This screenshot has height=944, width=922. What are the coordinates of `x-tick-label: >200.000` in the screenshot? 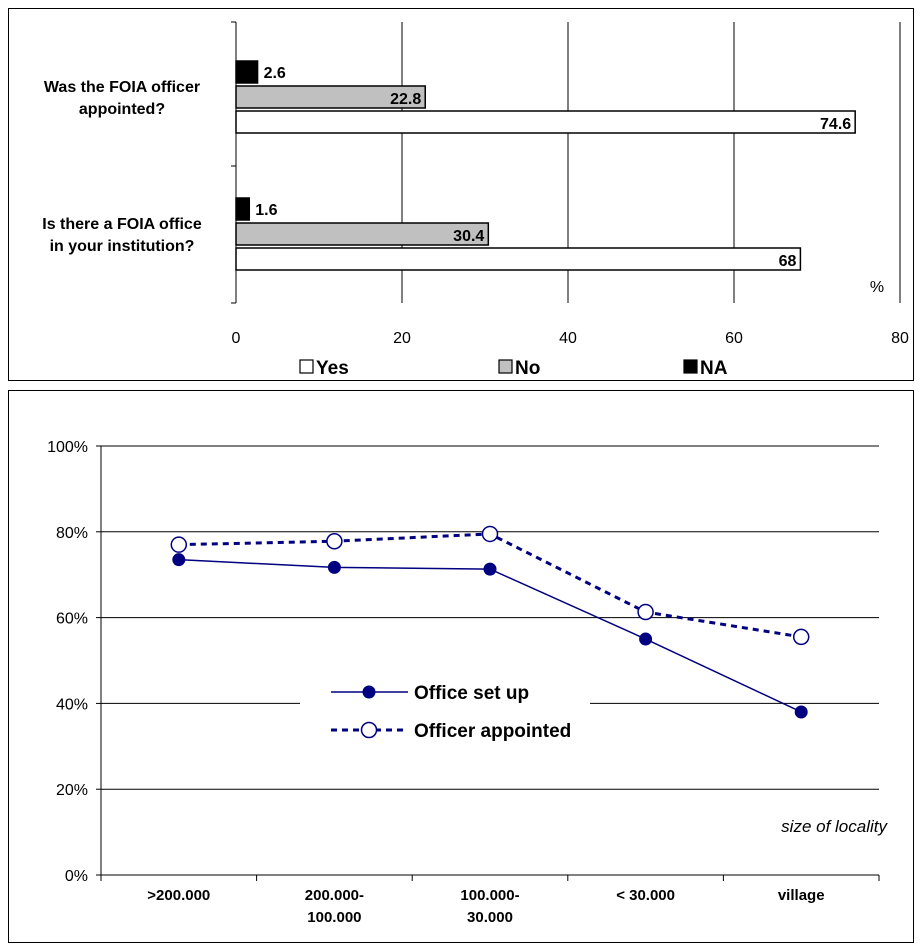 It's located at (178, 895).